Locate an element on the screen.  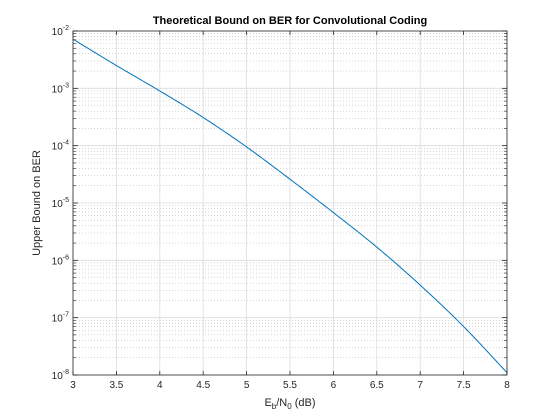
x-tick-label: 5 is located at coordinates (247, 385).